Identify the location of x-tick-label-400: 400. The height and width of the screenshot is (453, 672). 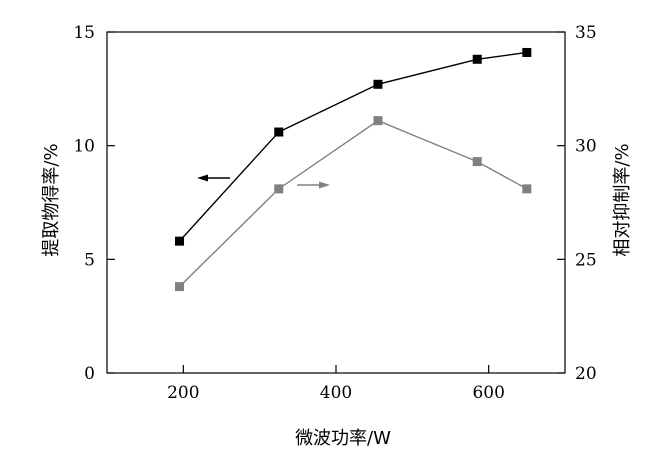
(336, 393).